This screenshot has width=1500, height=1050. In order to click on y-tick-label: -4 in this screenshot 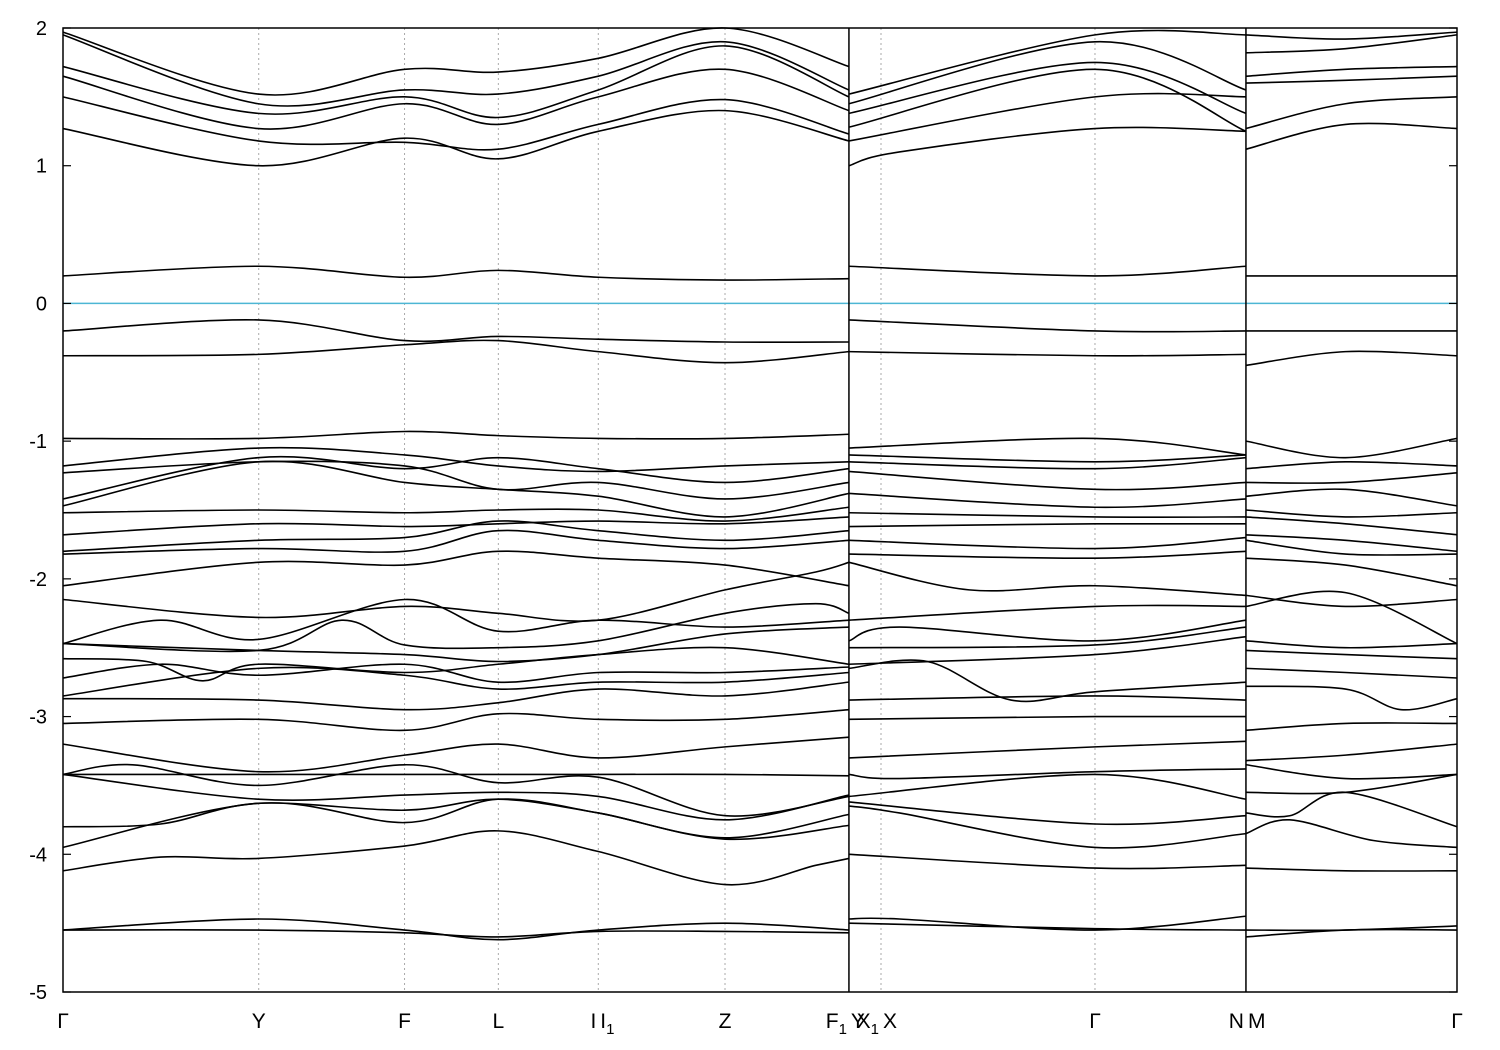, I will do `click(38, 855)`.